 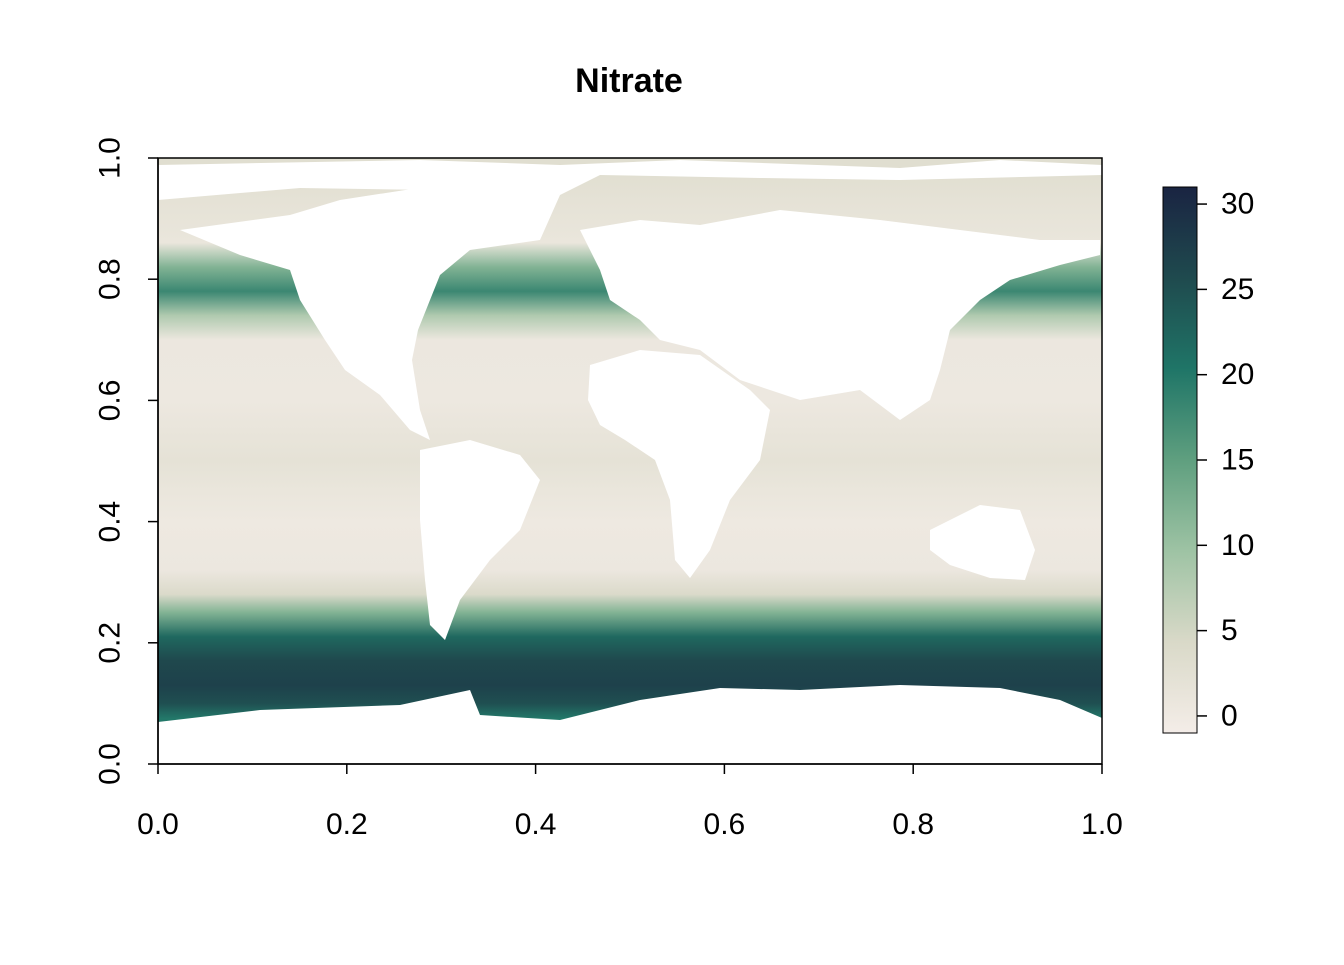 What do you see at coordinates (1237, 204) in the screenshot?
I see `colorbar-tick-label: 30` at bounding box center [1237, 204].